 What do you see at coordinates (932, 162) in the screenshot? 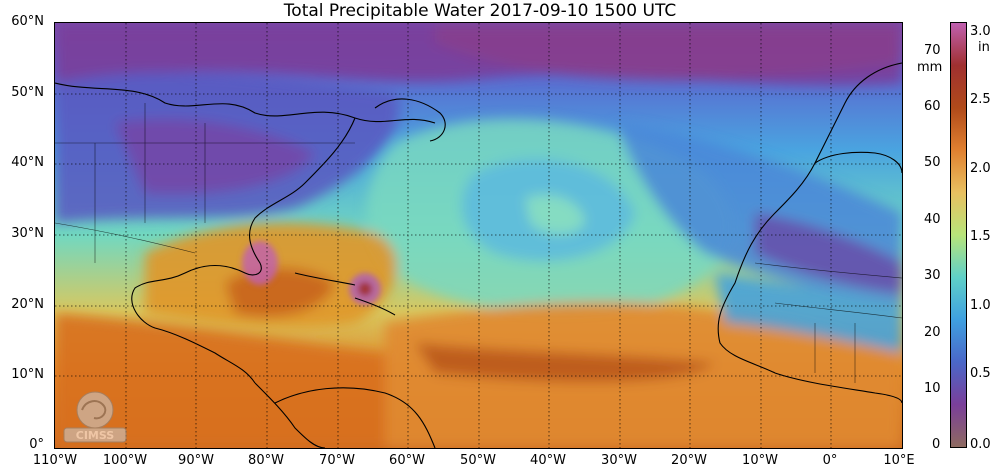
I see `colorbar-mm-tick: 50` at bounding box center [932, 162].